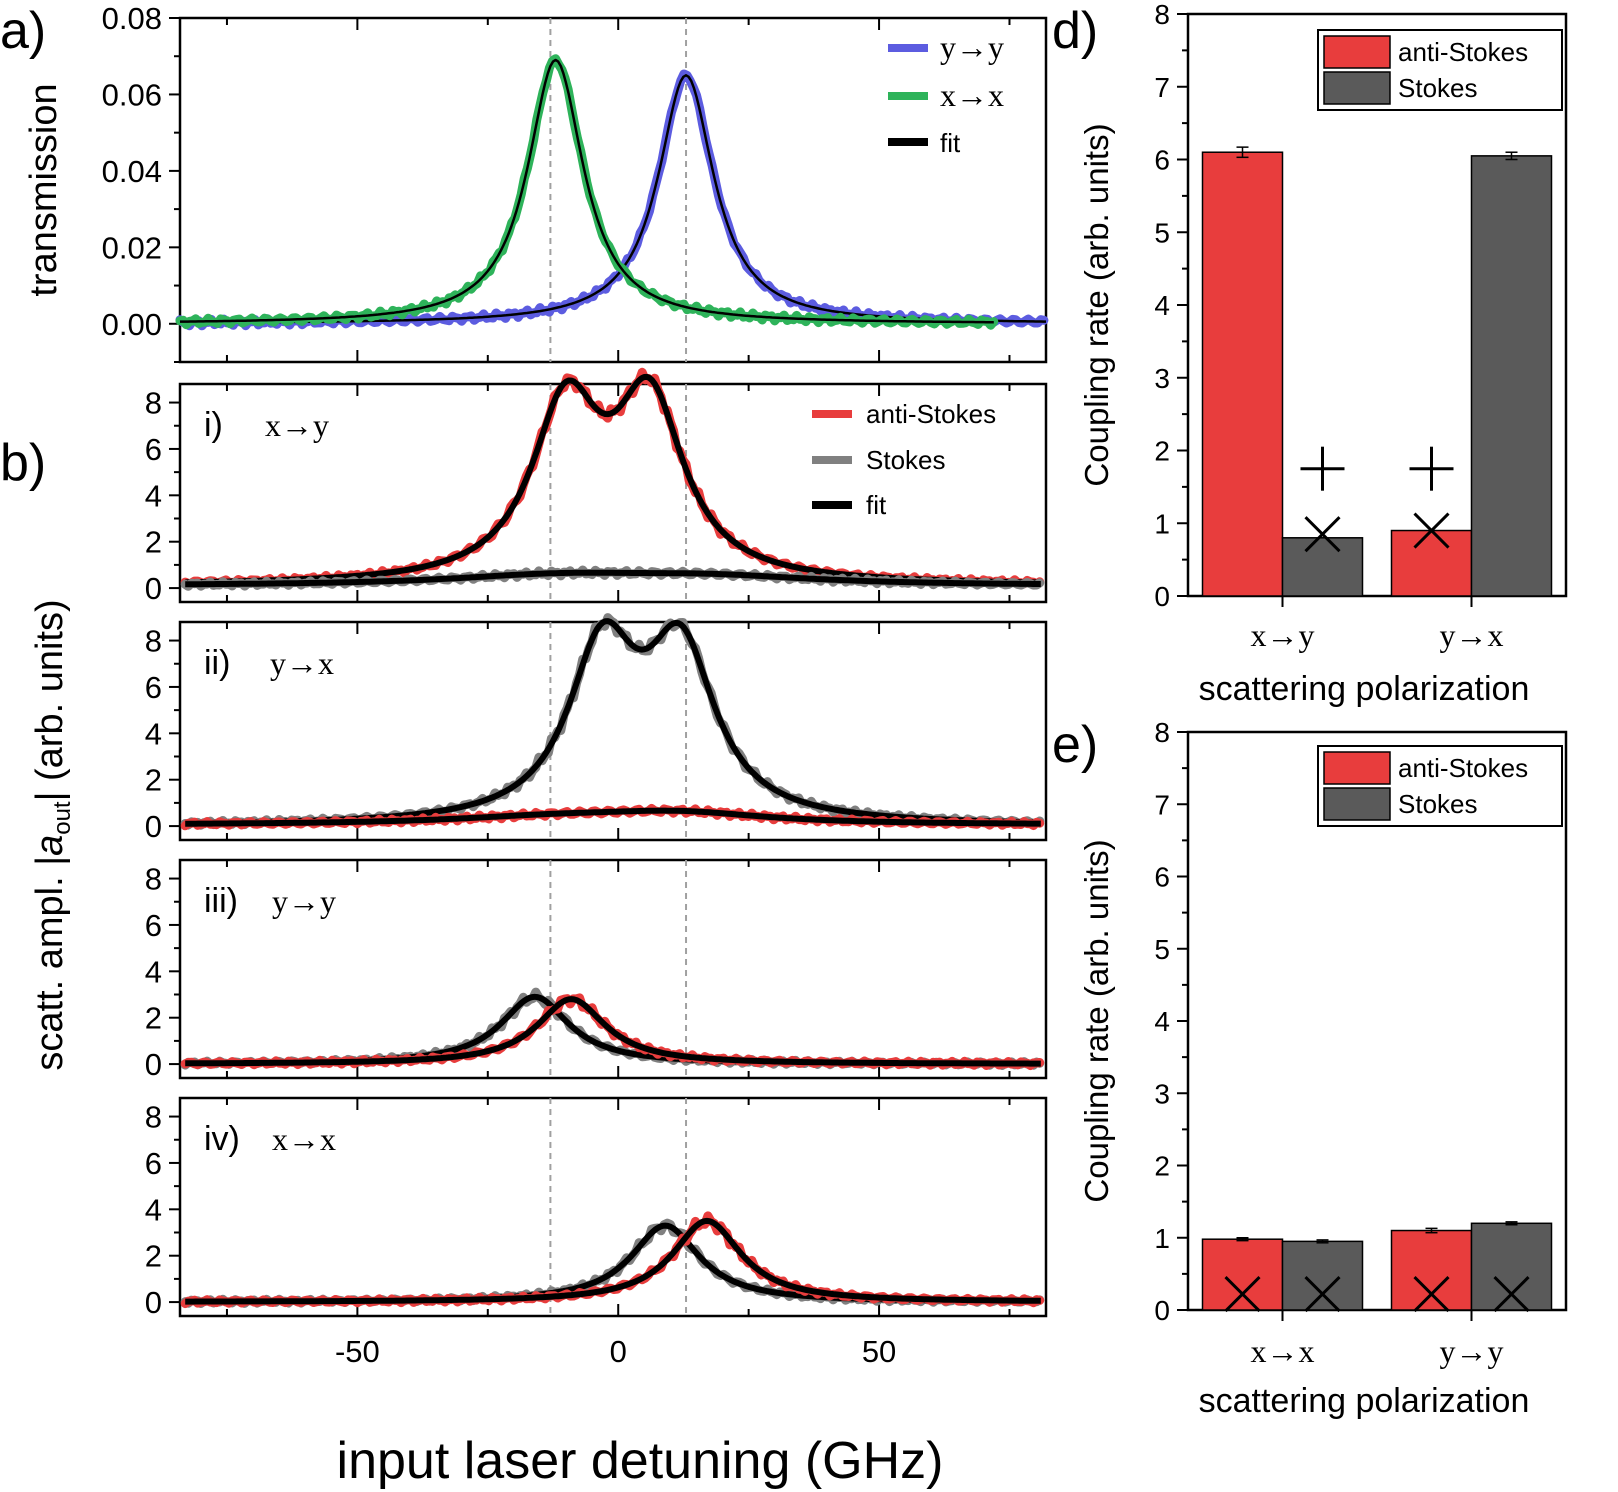  What do you see at coordinates (302, 663) in the screenshot?
I see `polarization-label-b-ii: y→x` at bounding box center [302, 663].